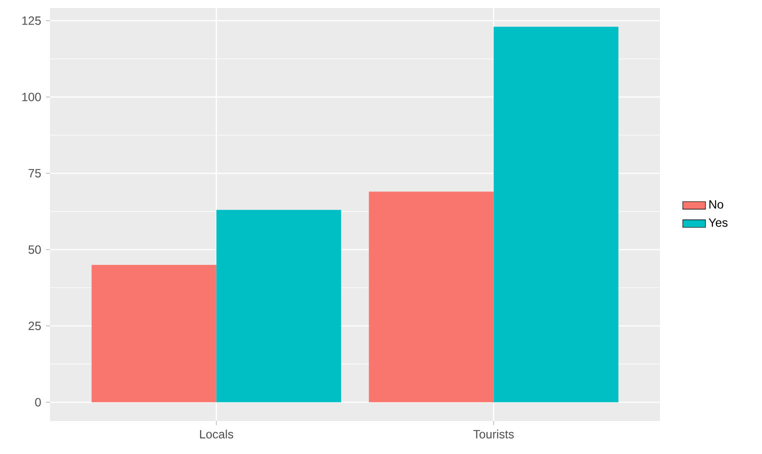  What do you see at coordinates (716, 204) in the screenshot?
I see `legend-label: No` at bounding box center [716, 204].